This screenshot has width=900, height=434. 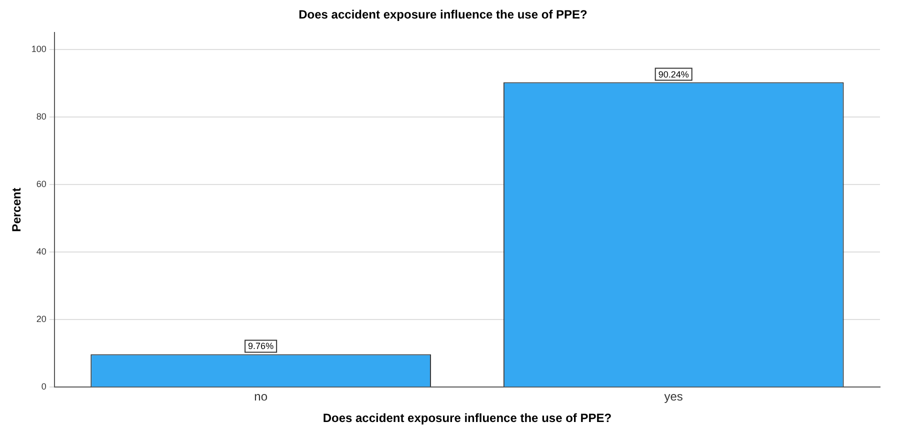 What do you see at coordinates (443, 15) in the screenshot?
I see `chart-title: Does accident exposure influence the use of PPE?` at bounding box center [443, 15].